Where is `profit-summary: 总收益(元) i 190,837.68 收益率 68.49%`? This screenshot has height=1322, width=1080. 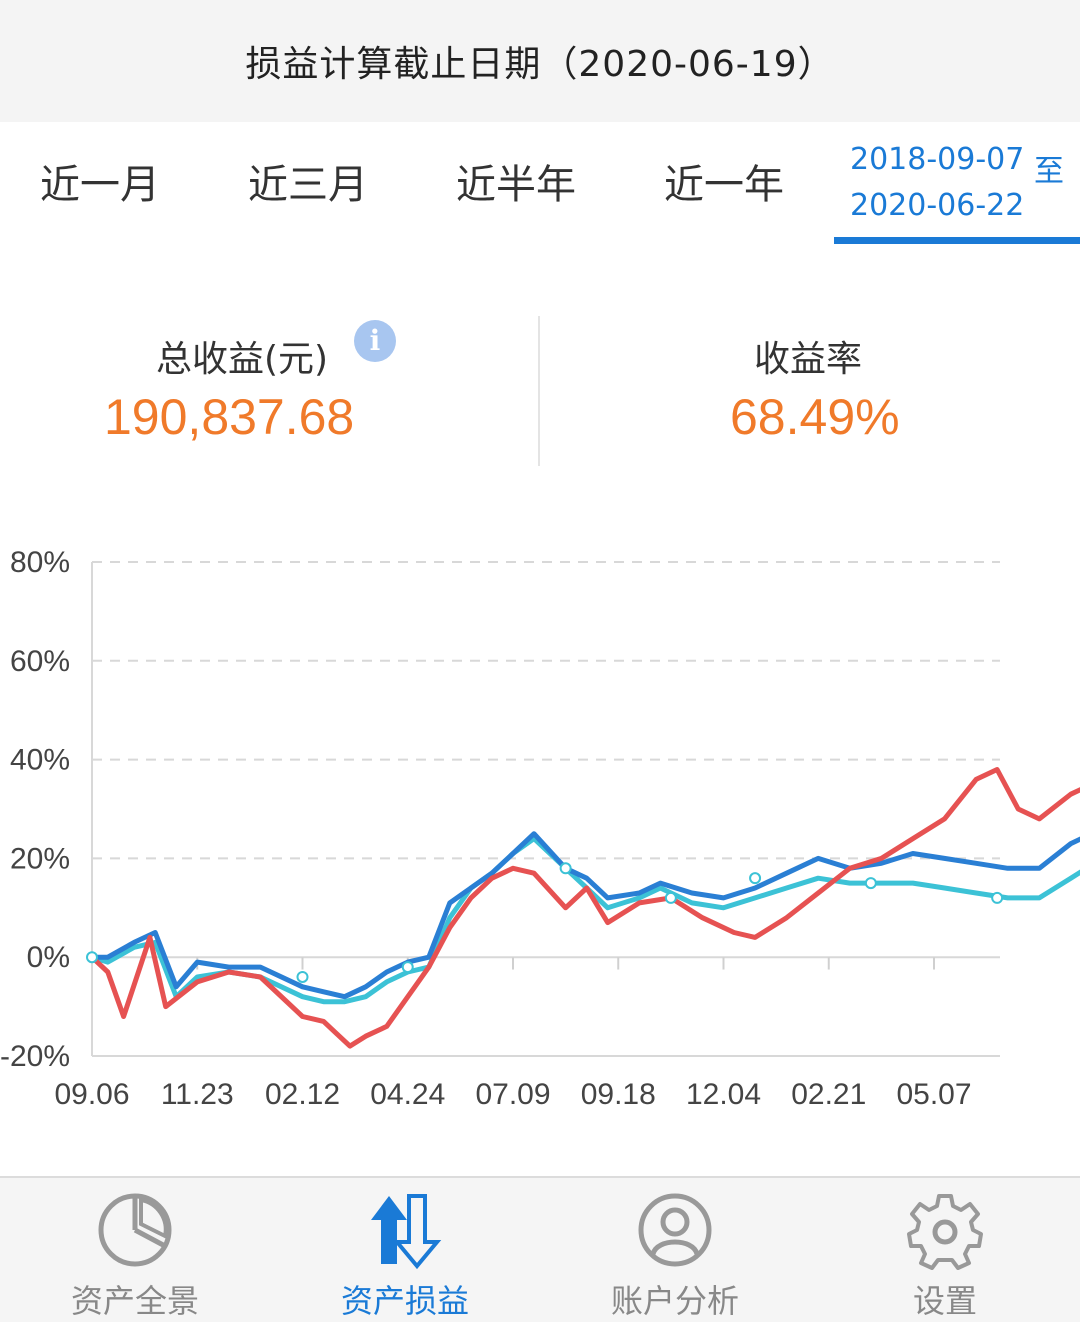
profit-summary: 总收益(元) i 190,837.68 收益率 68.49% is located at coordinates (540, 390).